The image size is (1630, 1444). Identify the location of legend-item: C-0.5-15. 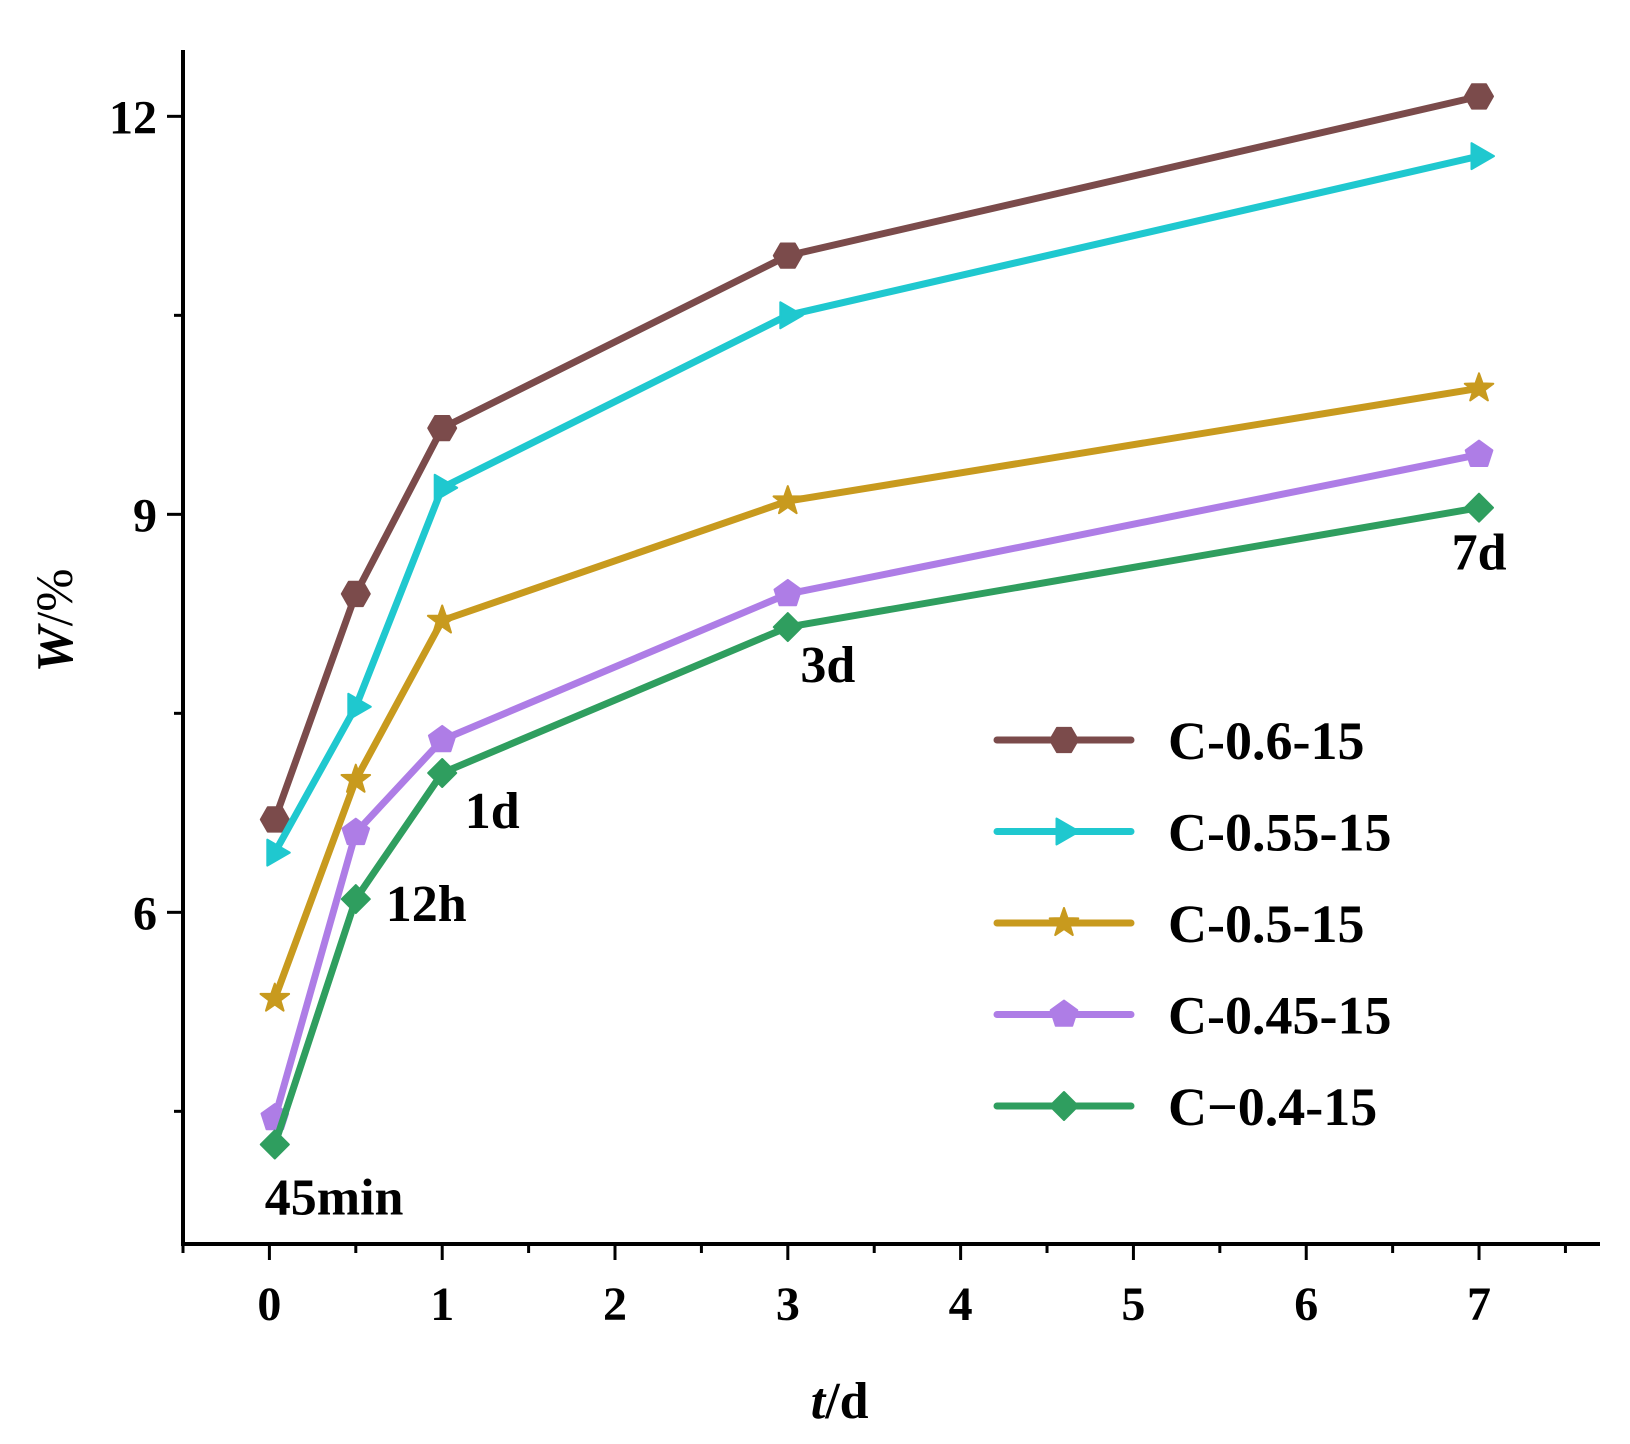
(1178, 924).